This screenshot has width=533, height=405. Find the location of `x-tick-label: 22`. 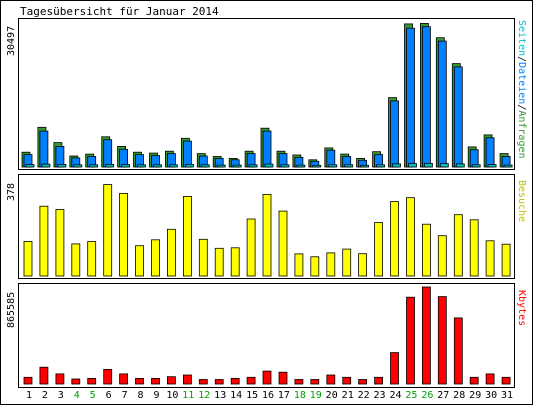

x-tick-label: 22 is located at coordinates (364, 395).